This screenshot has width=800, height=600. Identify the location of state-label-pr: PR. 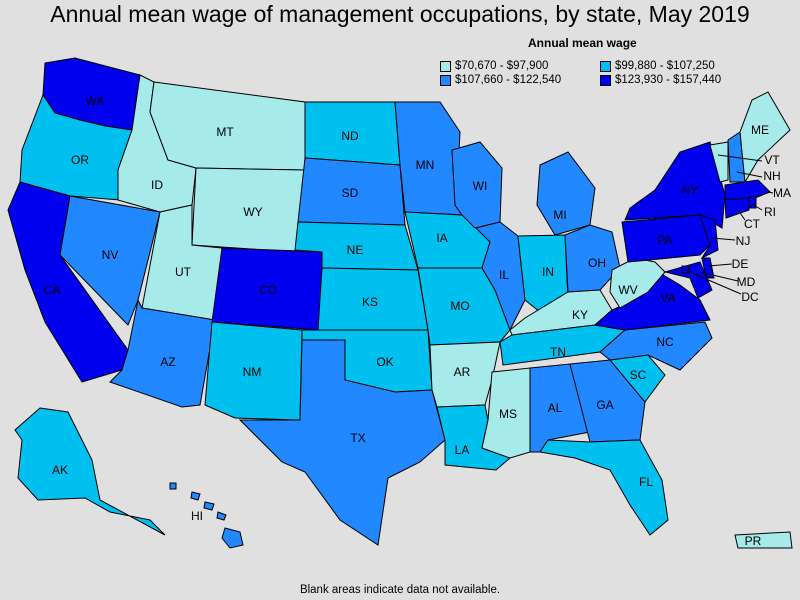
(753, 541).